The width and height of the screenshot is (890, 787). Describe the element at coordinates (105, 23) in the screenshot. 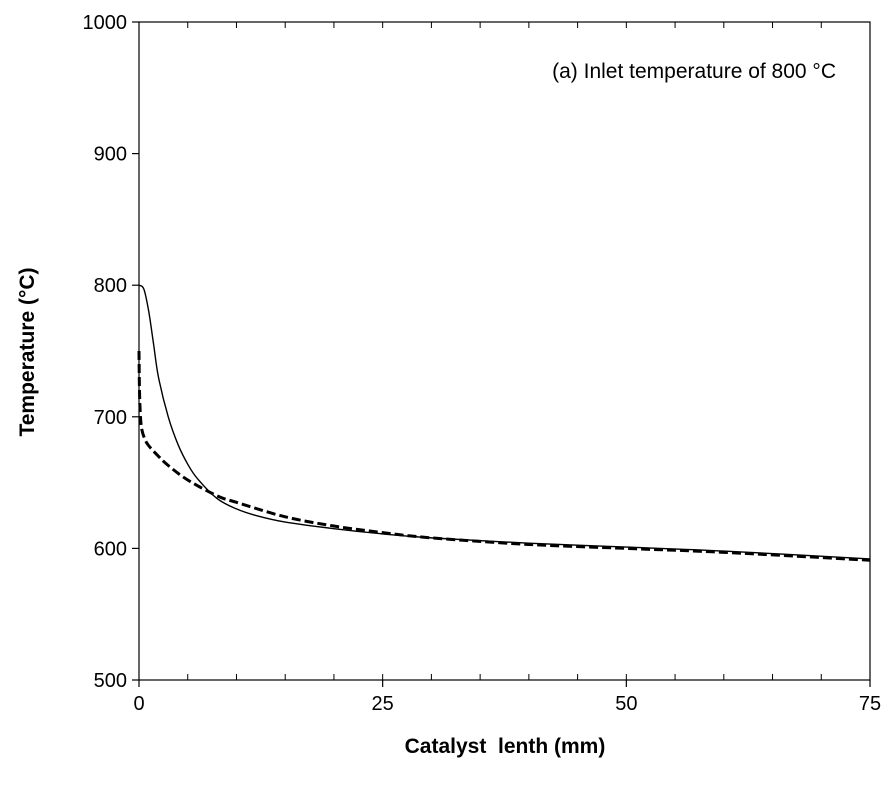

I see `y-tick-label: 1000` at that location.